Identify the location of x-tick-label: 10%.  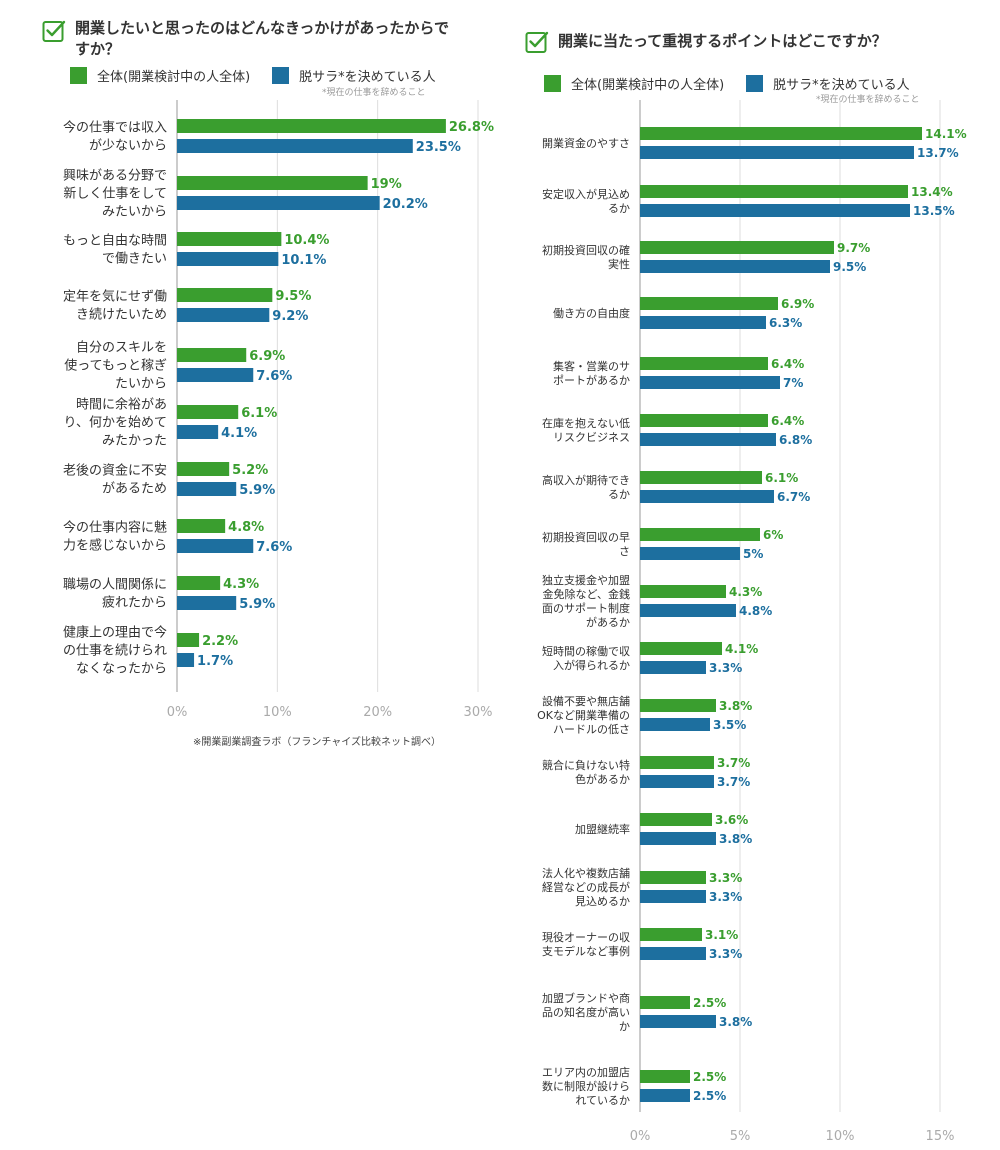
(840, 1136).